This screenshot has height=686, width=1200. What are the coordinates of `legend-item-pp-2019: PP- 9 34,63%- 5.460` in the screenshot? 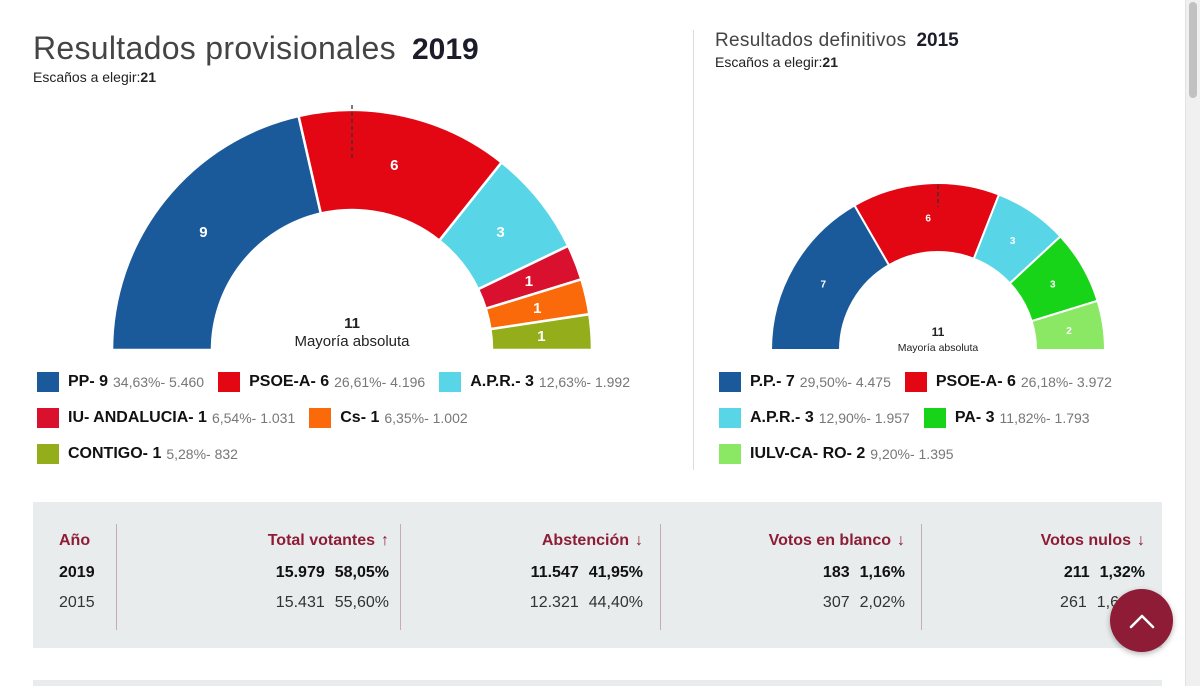 It's located at (120, 382).